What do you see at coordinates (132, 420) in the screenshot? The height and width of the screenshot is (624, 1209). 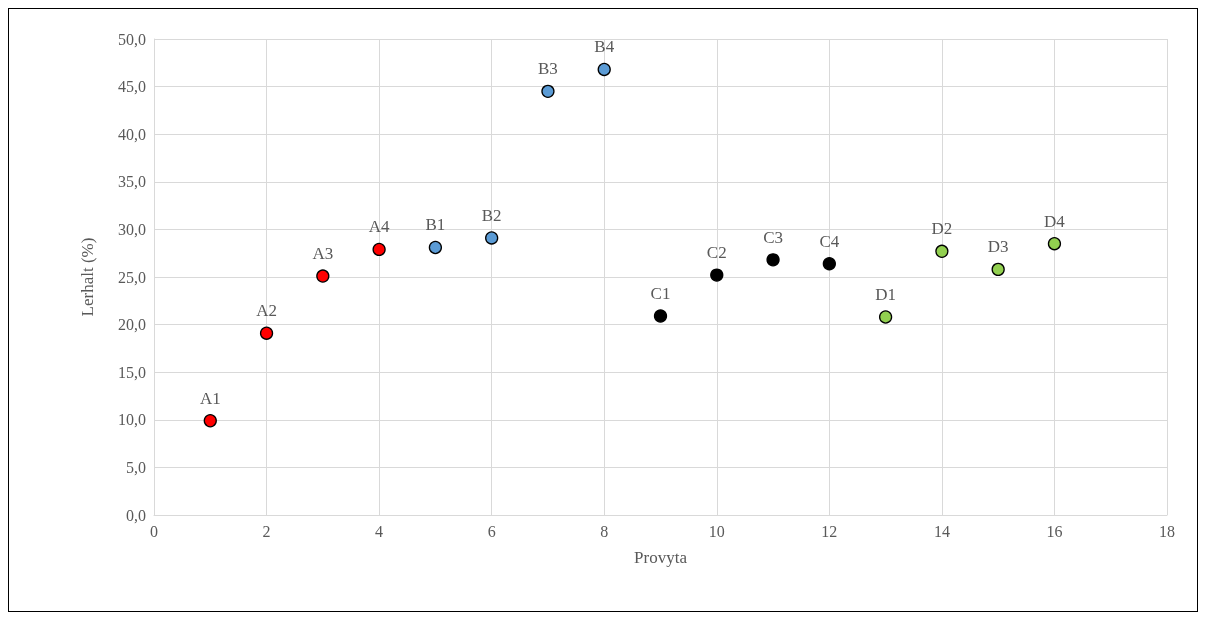 I see `y-tick-label: 10,0` at bounding box center [132, 420].